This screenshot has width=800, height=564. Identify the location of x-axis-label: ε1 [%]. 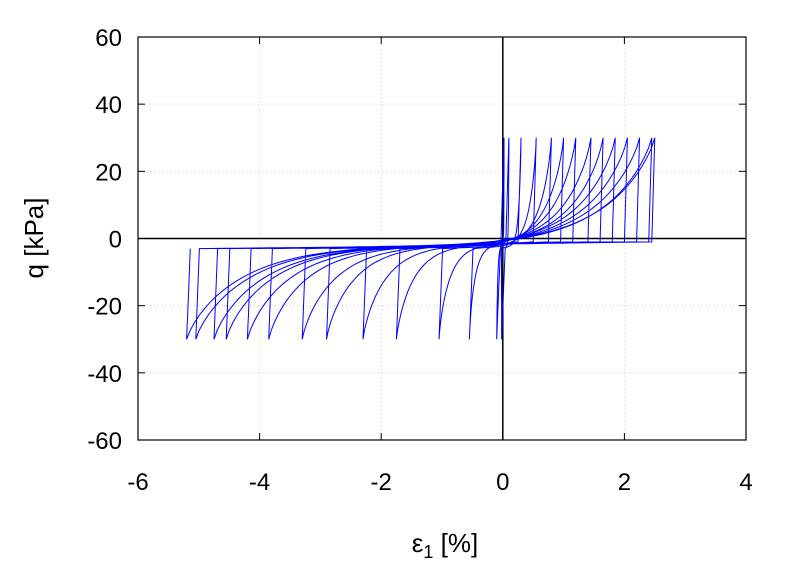
(445, 545).